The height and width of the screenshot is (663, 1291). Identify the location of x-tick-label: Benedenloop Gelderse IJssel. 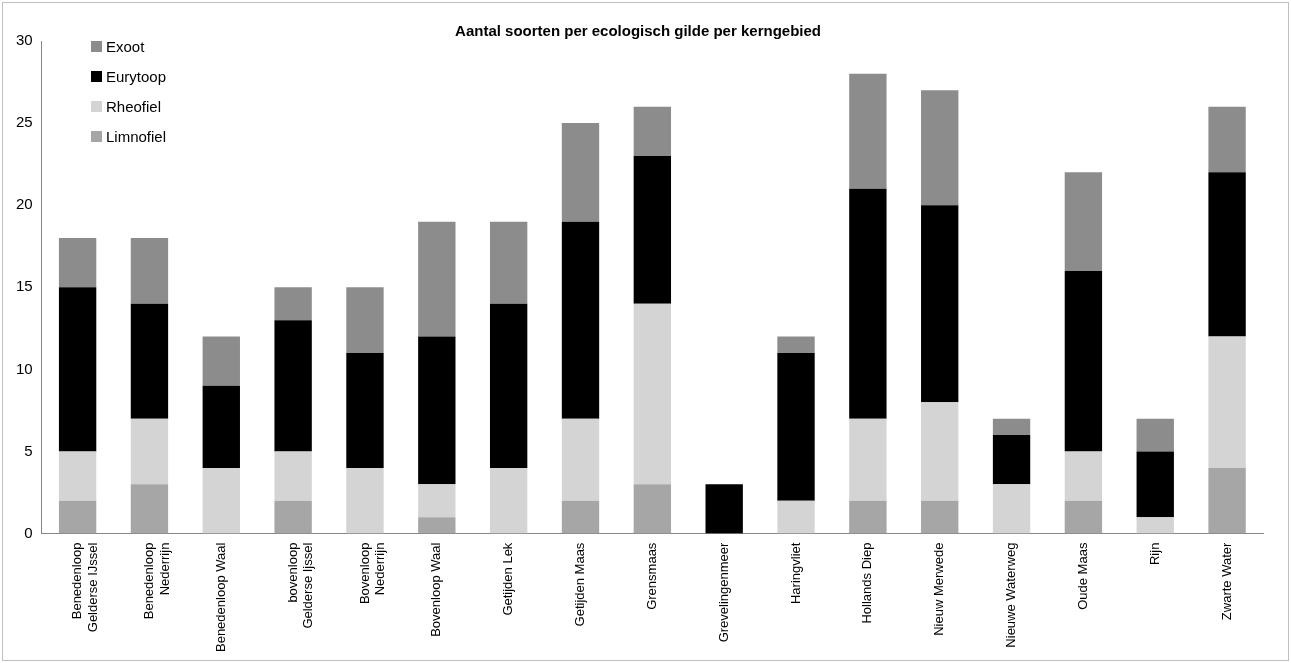
(84, 587).